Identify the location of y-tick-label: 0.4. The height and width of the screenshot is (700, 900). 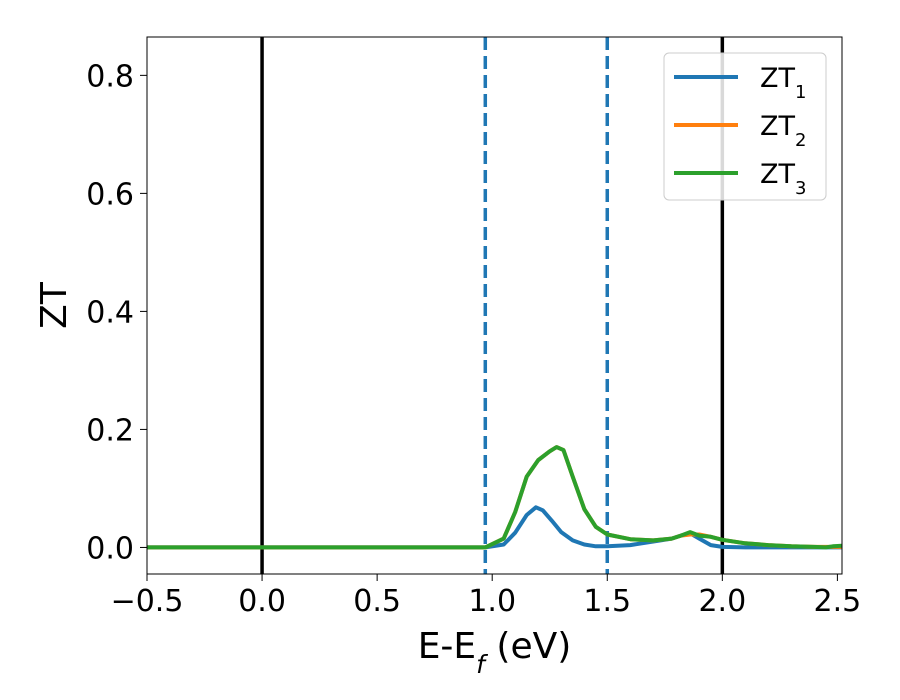
(110, 312).